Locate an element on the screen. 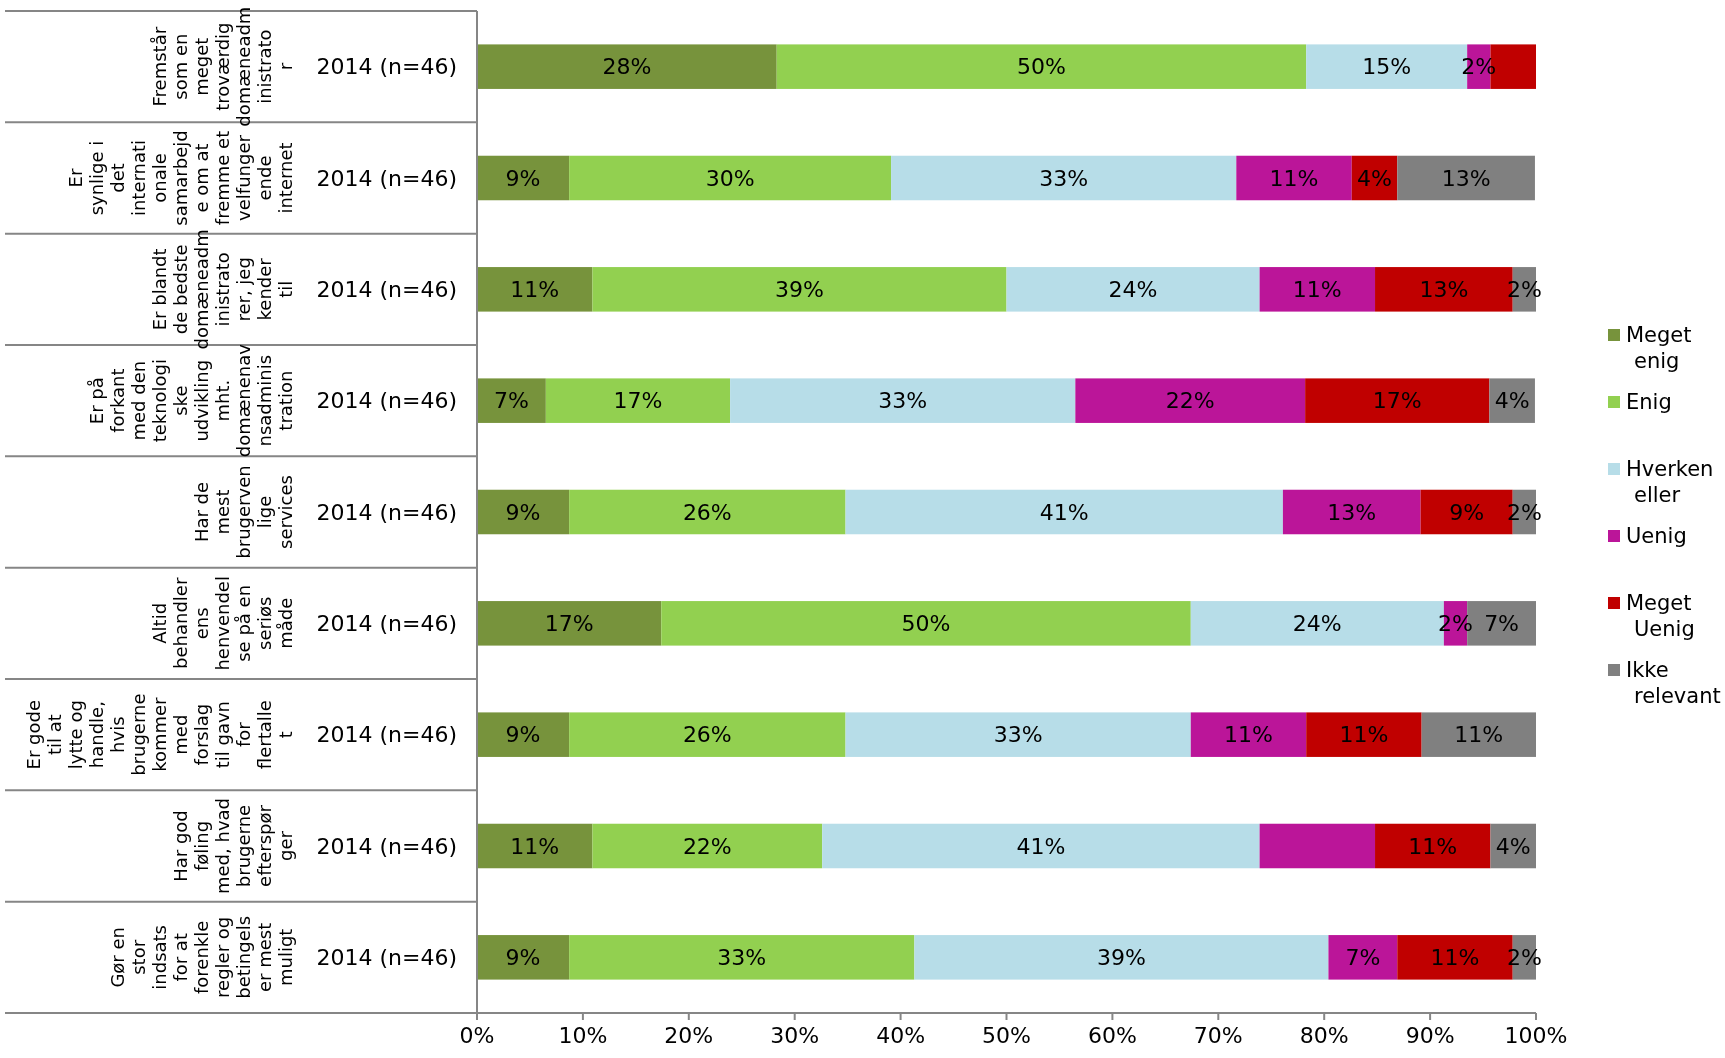 The height and width of the screenshot is (1058, 1725). x-tick-label: 60% is located at coordinates (1112, 1035).